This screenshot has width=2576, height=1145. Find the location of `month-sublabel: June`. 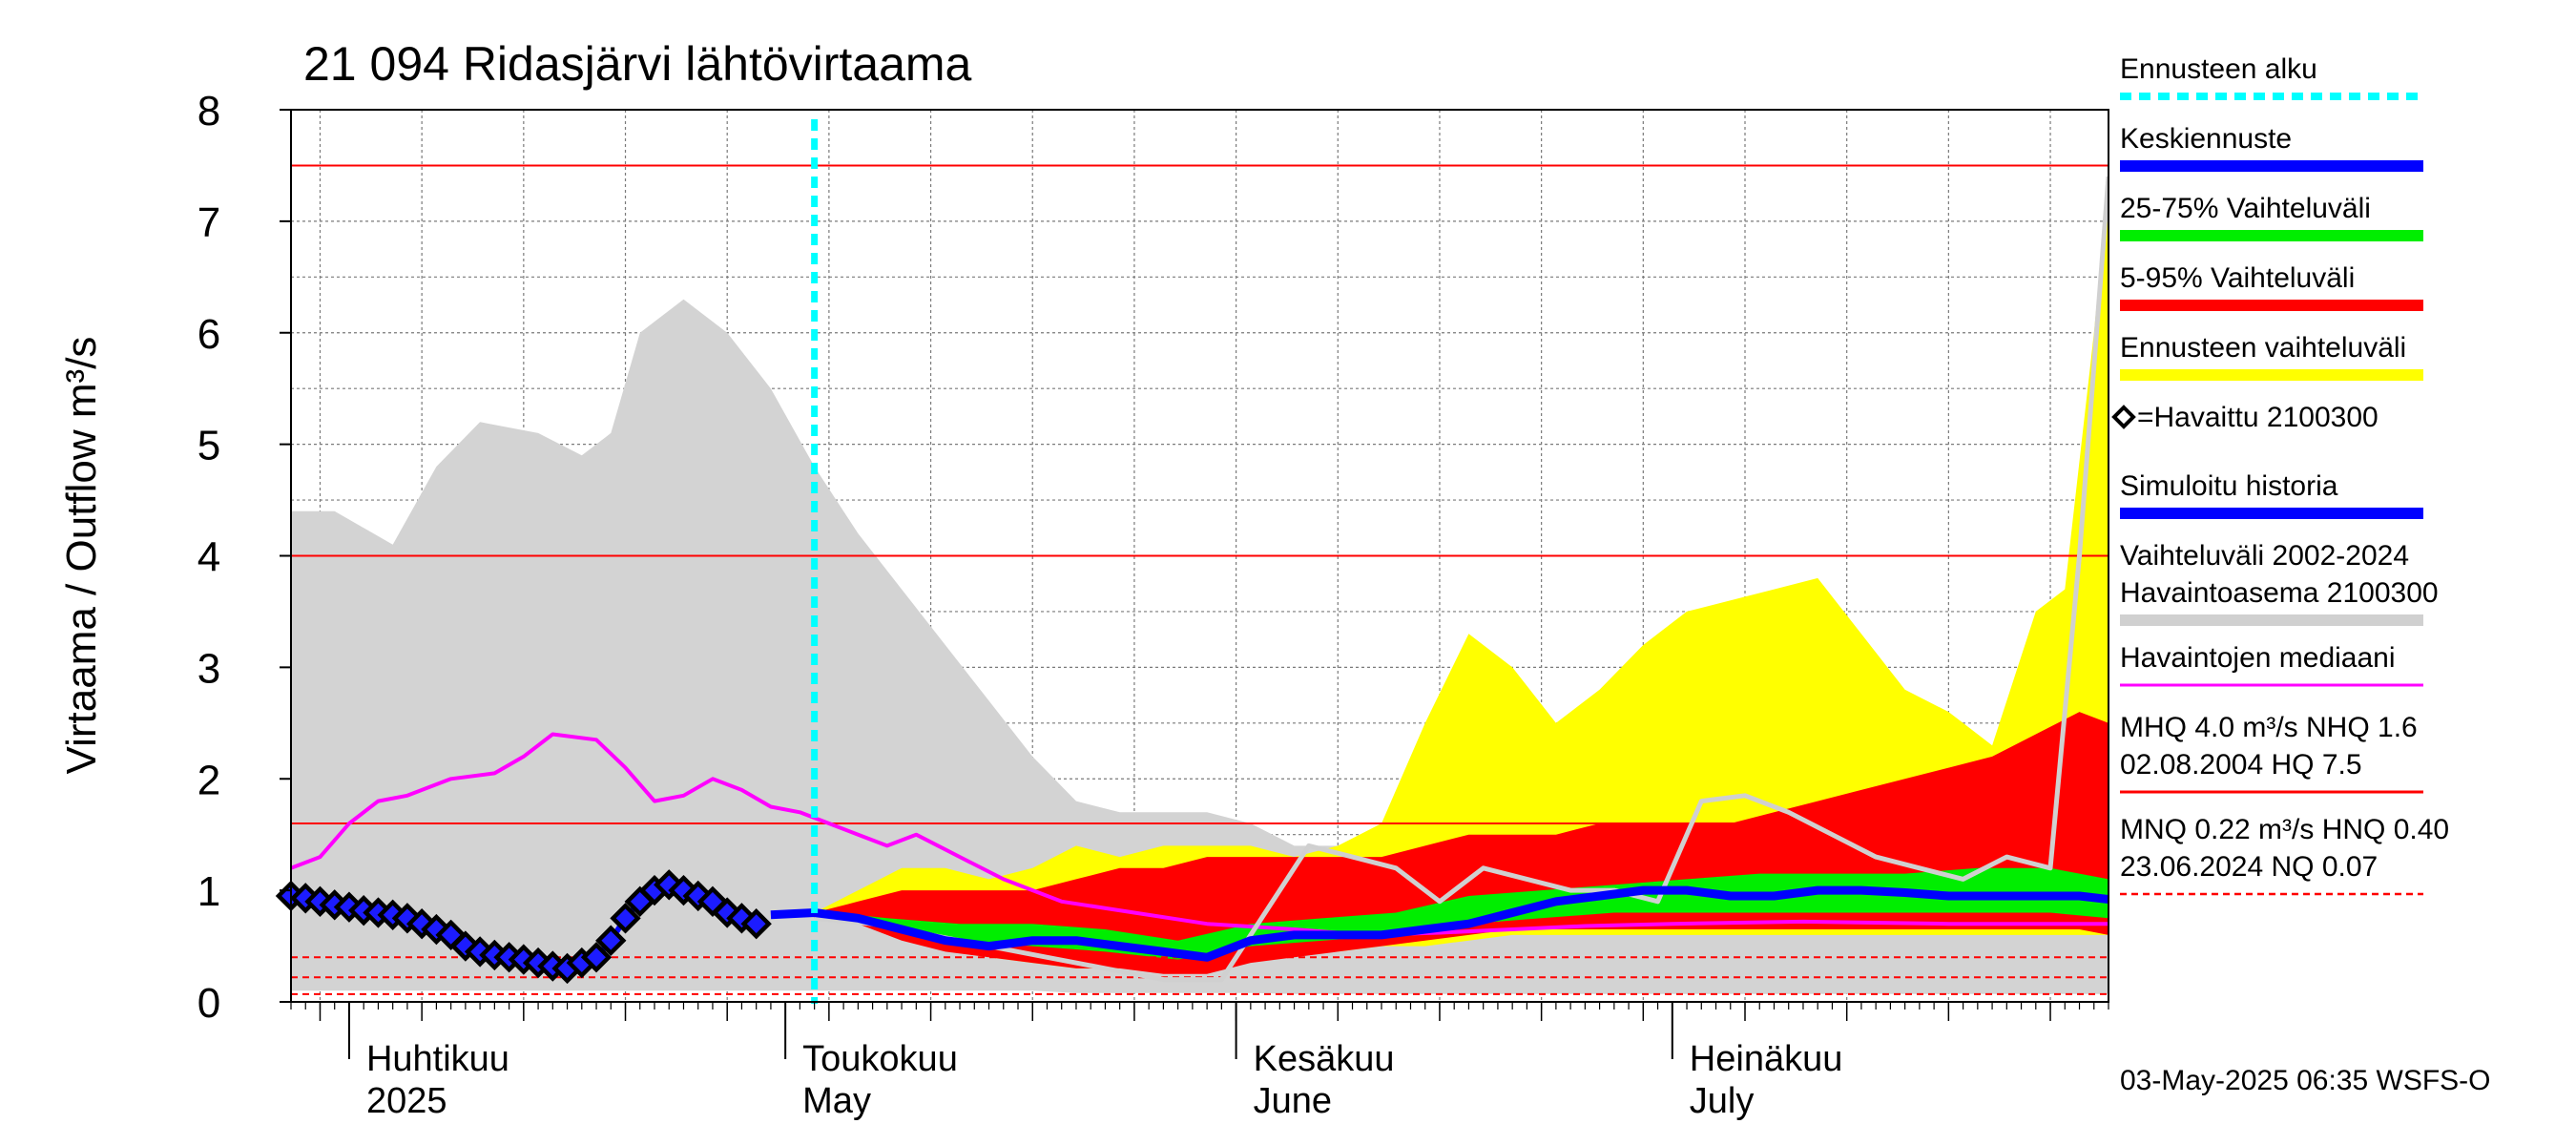

month-sublabel: June is located at coordinates (1293, 1101).